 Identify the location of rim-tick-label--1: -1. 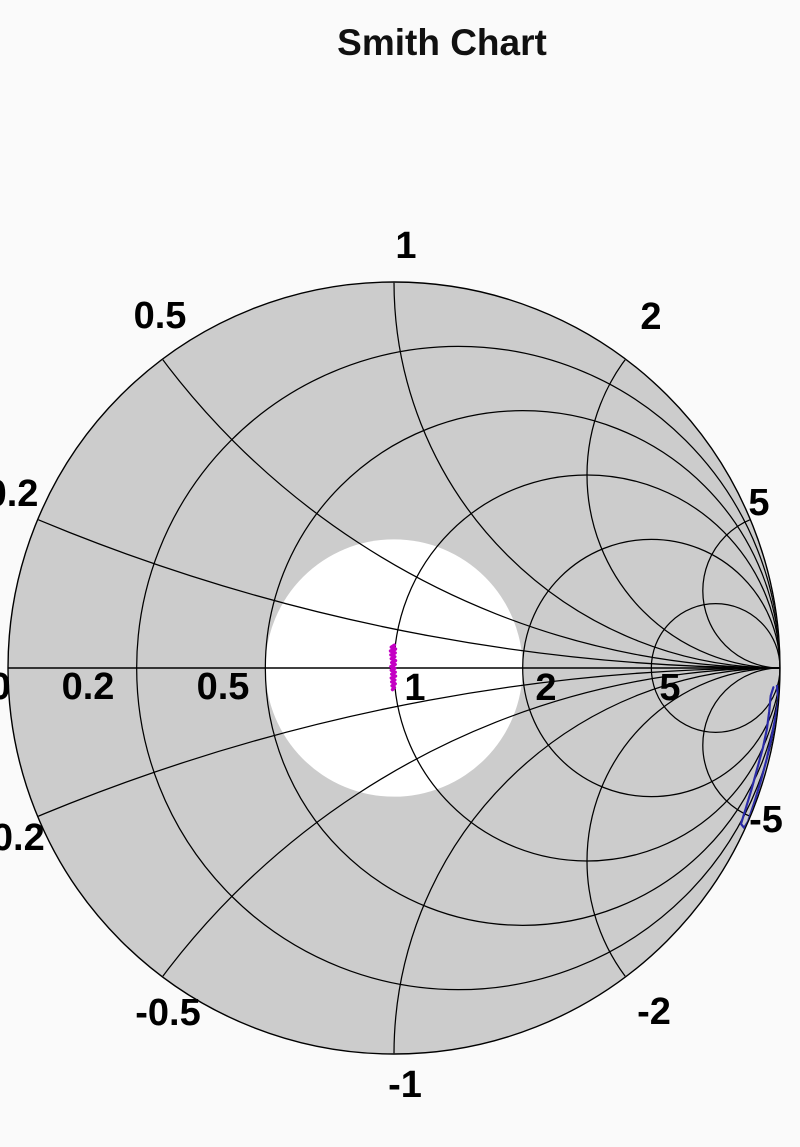
(405, 1085).